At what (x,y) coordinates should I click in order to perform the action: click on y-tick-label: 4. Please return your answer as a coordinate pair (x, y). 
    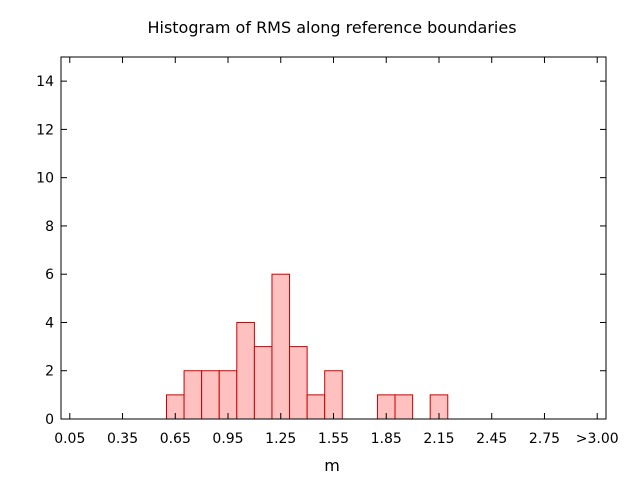
    Looking at the image, I should click on (49, 323).